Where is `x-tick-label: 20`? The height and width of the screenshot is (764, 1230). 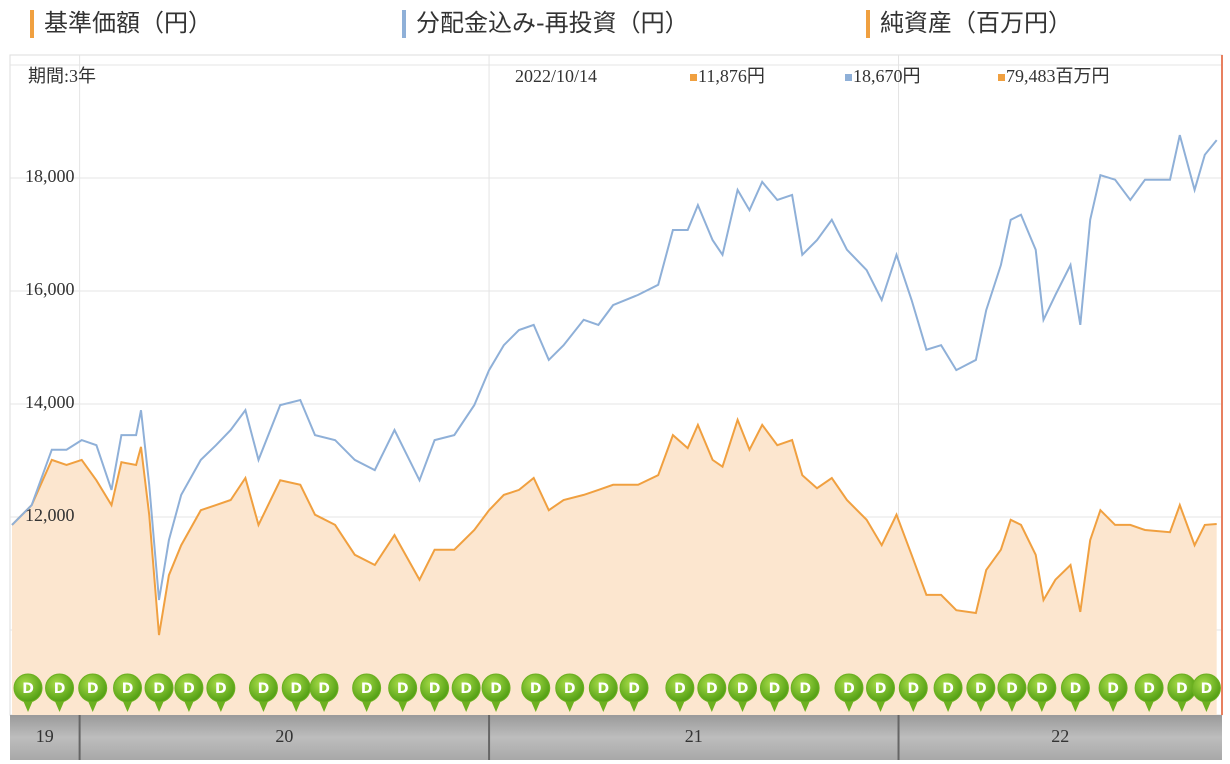
x-tick-label: 20 is located at coordinates (284, 736).